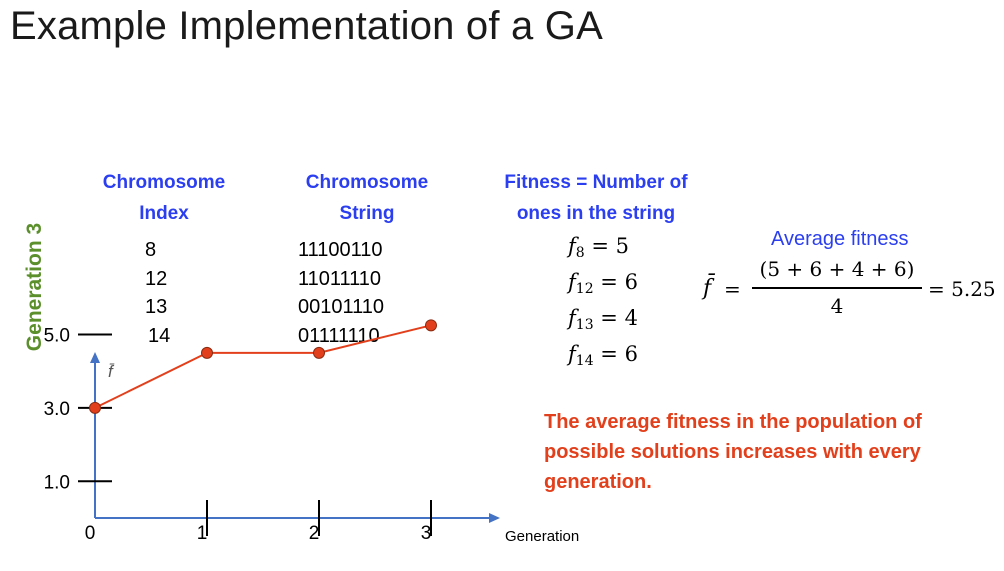 This screenshot has height=571, width=1004. What do you see at coordinates (90, 533) in the screenshot?
I see `x-tick-label: 0` at bounding box center [90, 533].